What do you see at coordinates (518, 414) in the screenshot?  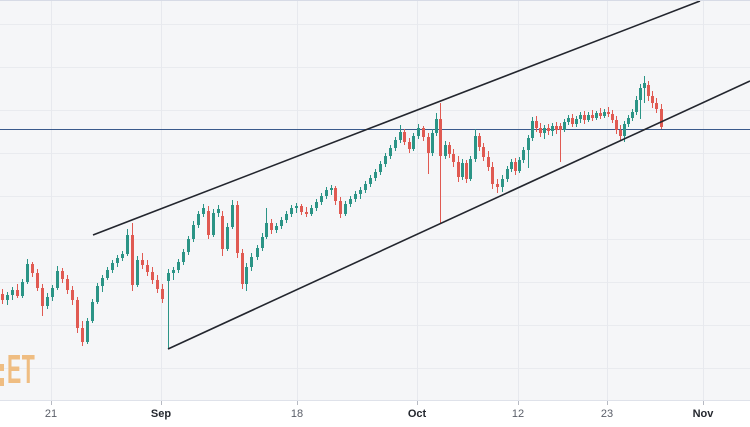 I see `axis-label-12: 12` at bounding box center [518, 414].